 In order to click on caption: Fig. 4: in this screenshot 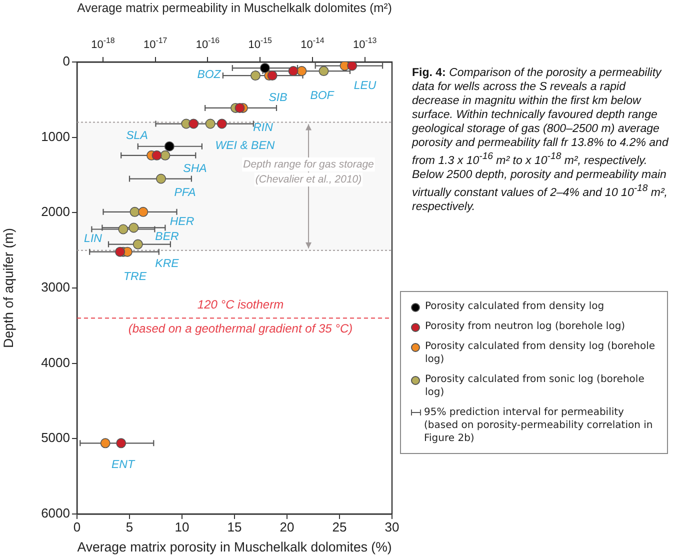, I will do `click(429, 73)`.